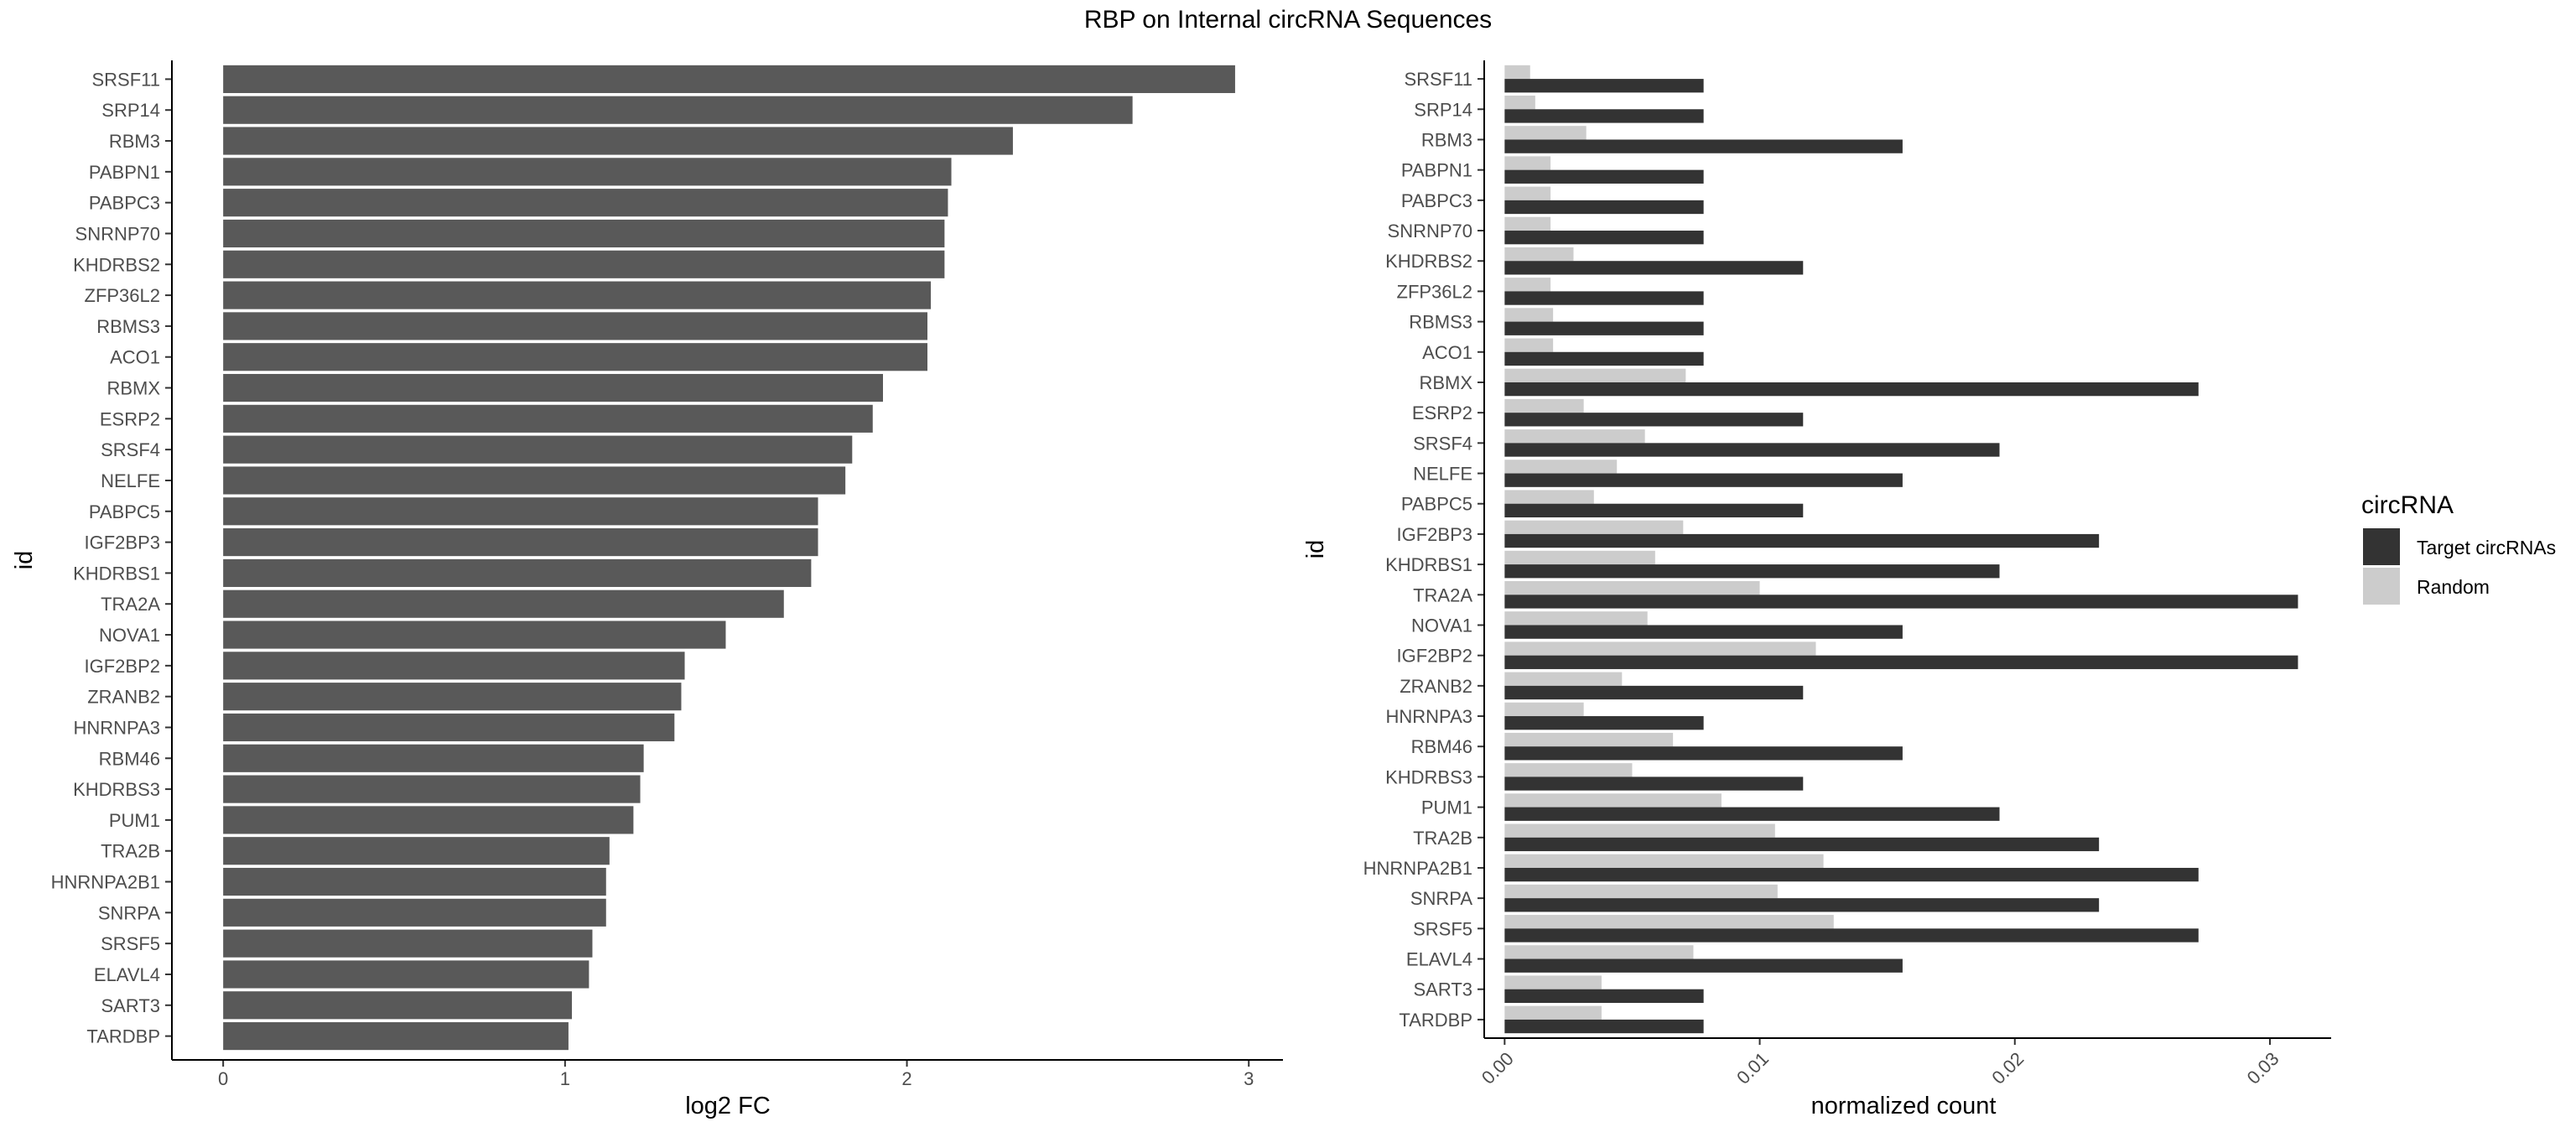 The height and width of the screenshot is (1127, 2576). Describe the element at coordinates (584, 233) in the screenshot. I see `bar-snrnp70` at that location.